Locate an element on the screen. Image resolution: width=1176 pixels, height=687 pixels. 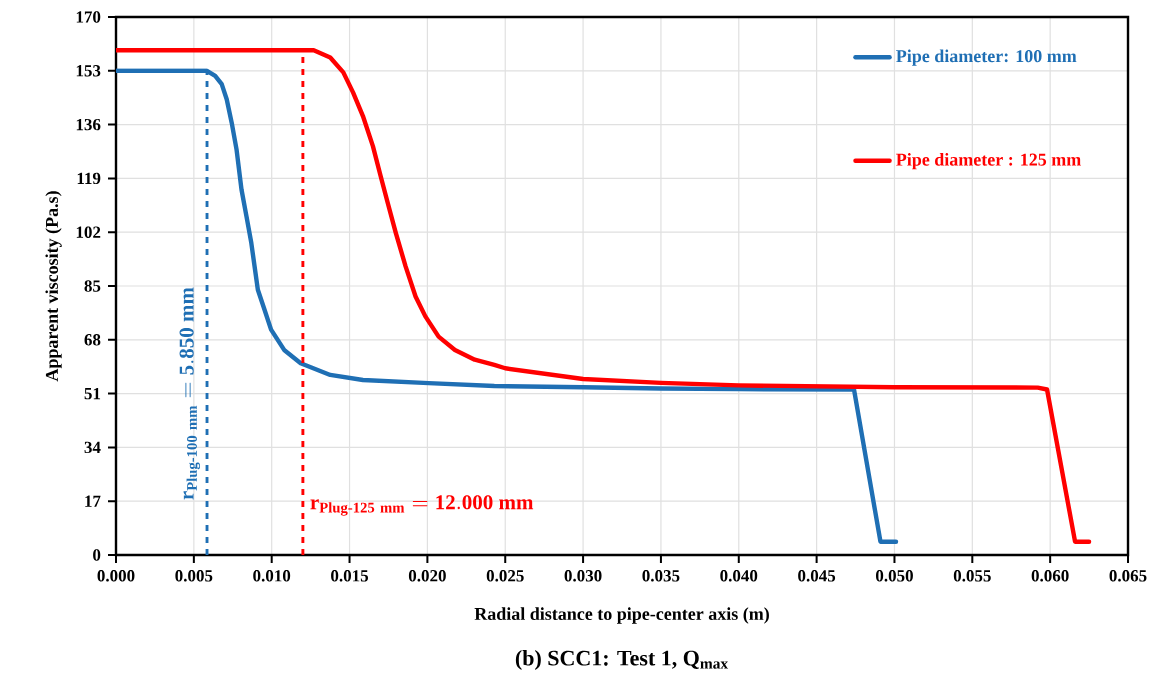
legend-label: Pipe diameter: 100 mm is located at coordinates (986, 57).